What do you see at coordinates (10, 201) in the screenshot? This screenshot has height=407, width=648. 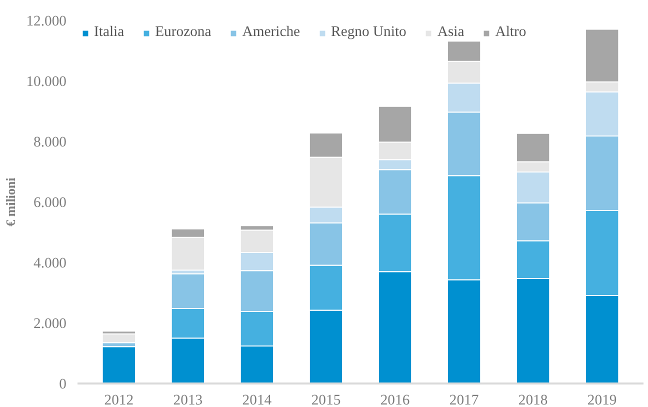 I see `y-axis-title: € milioni` at bounding box center [10, 201].